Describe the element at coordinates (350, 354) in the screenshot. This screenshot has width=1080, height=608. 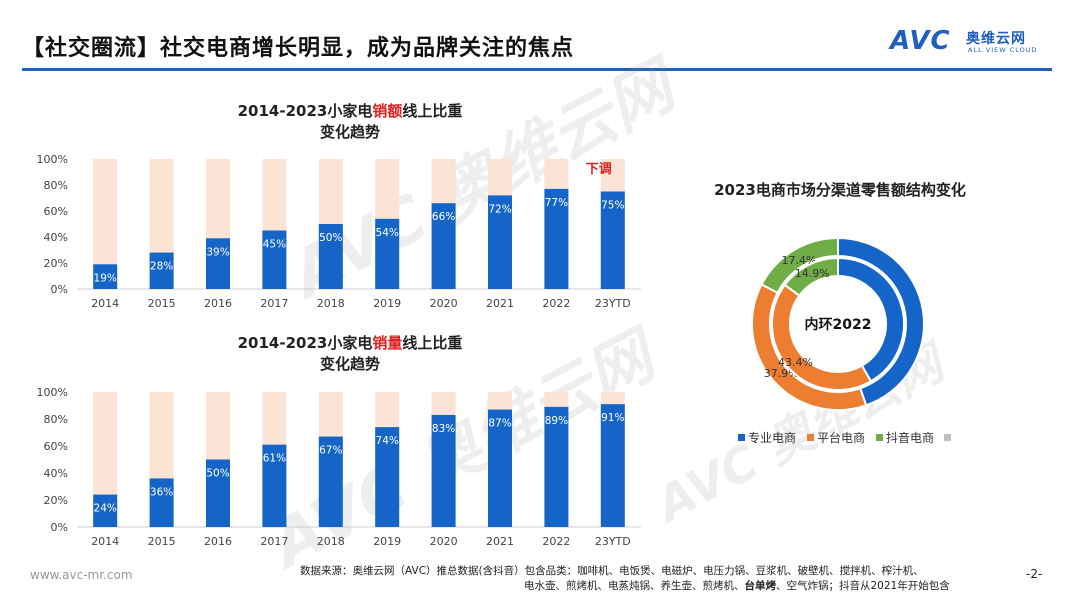
I see `chart2-title: 2014-2023小家电销量线上比重 变化趋势` at that location.